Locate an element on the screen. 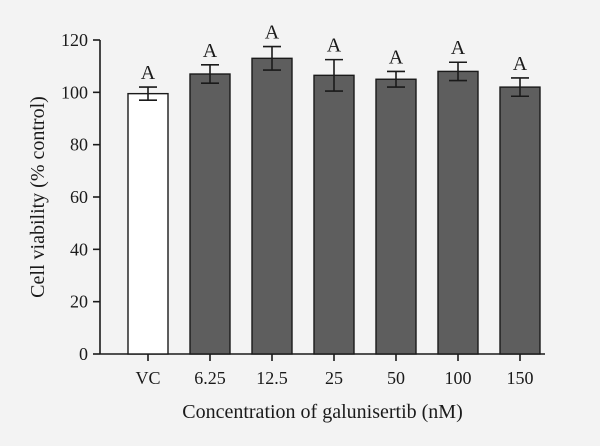  y-tick-label: 100 is located at coordinates (74, 92).